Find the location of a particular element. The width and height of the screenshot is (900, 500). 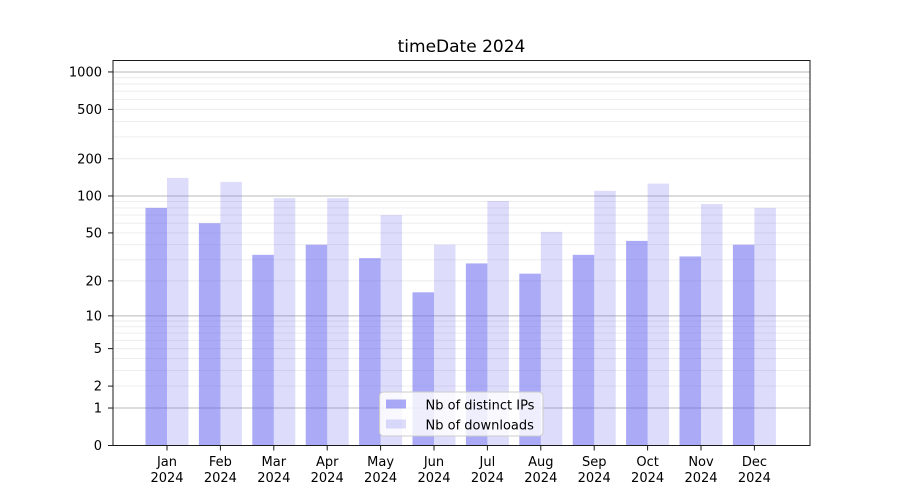

y-tick-label: 10 is located at coordinates (93, 316).